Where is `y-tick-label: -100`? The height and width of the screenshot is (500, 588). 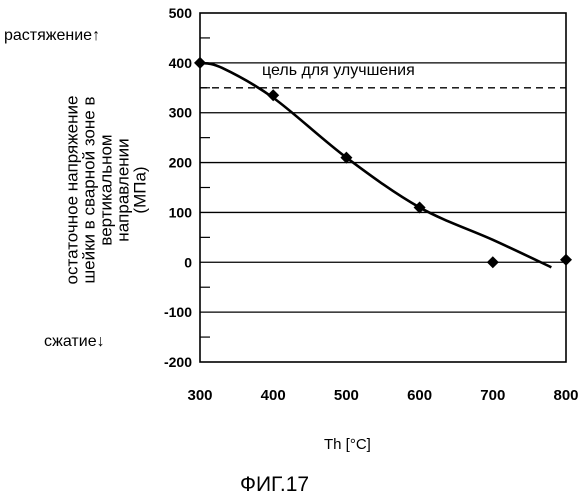
y-tick-label: -100 is located at coordinates (178, 312).